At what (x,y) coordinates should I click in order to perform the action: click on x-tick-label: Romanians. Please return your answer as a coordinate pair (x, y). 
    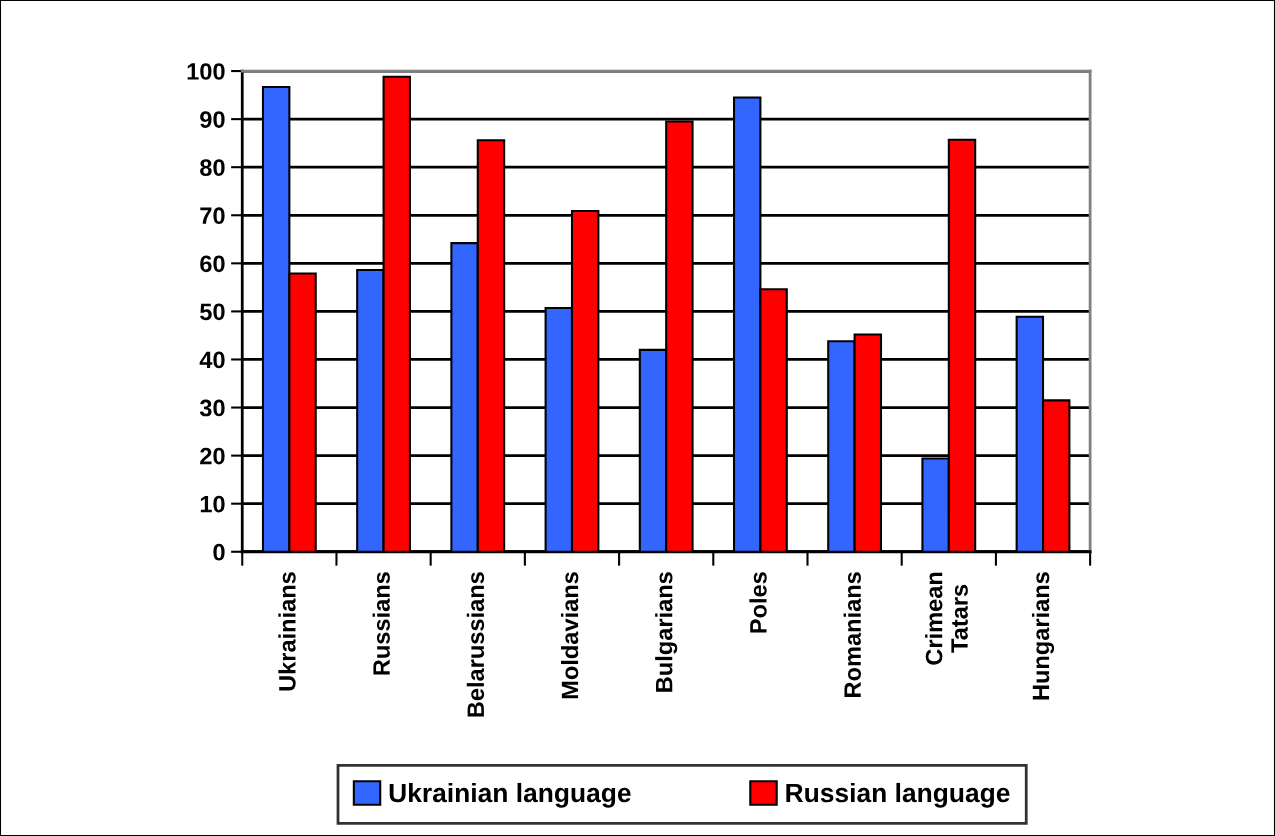
    Looking at the image, I should click on (852, 634).